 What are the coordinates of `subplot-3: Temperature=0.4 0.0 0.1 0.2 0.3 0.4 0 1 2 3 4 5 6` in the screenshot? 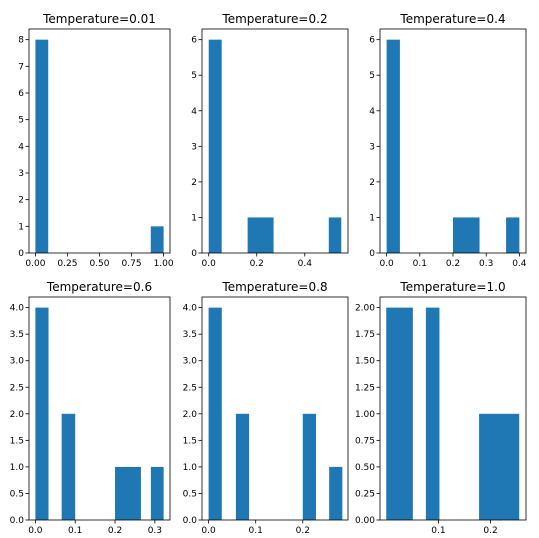 It's located at (448, 140).